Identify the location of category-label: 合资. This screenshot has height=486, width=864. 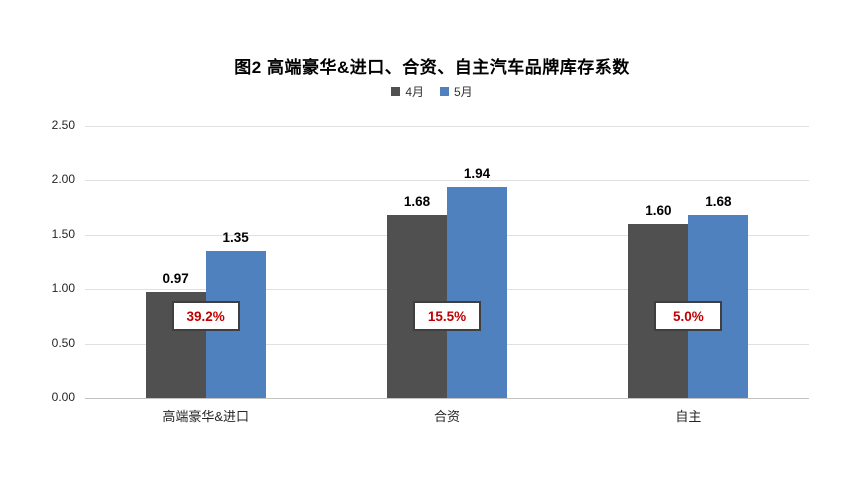
(446, 416).